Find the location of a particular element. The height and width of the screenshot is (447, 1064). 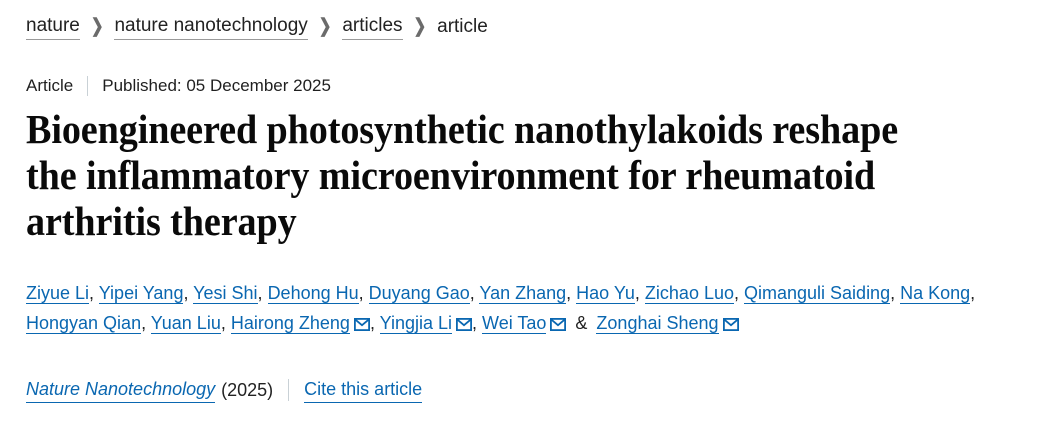

author-link: Na Kong is located at coordinates (935, 293).